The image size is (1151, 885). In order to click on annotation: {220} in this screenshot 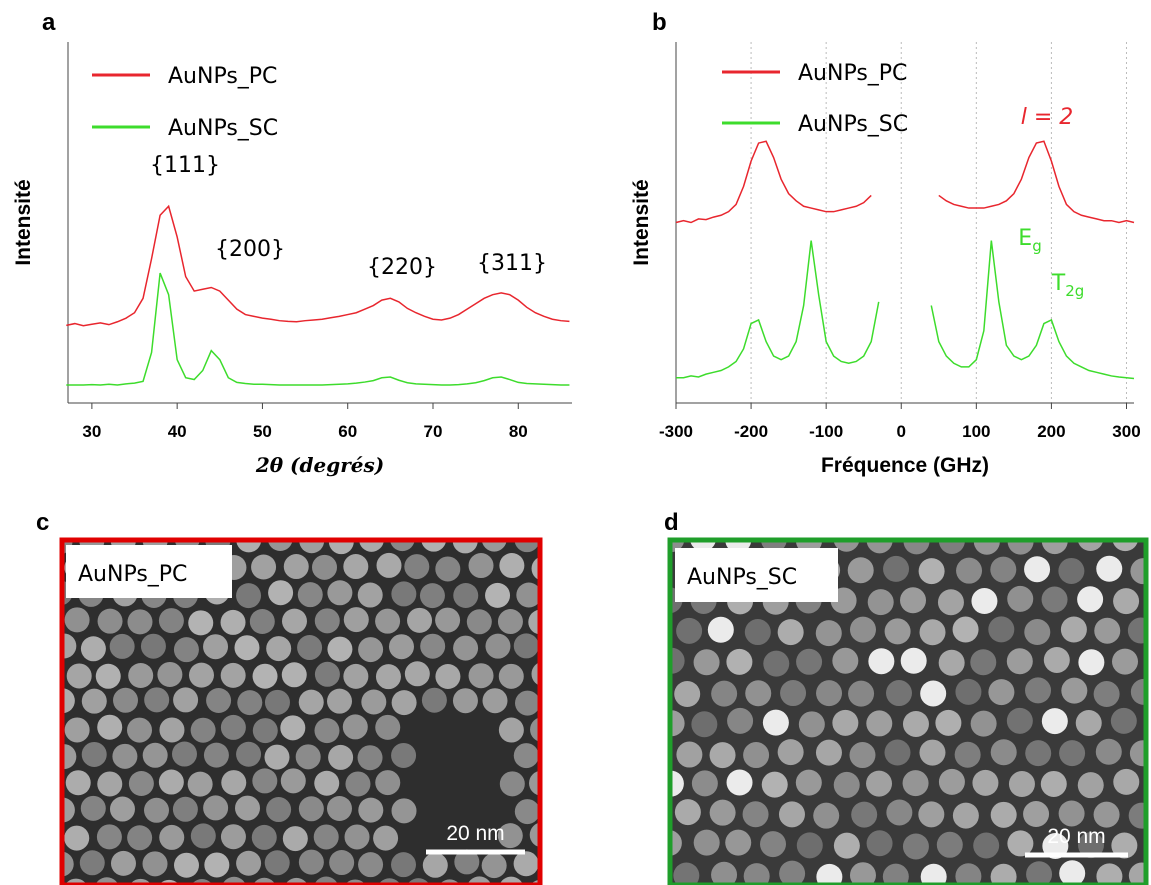, I will do `click(402, 267)`.